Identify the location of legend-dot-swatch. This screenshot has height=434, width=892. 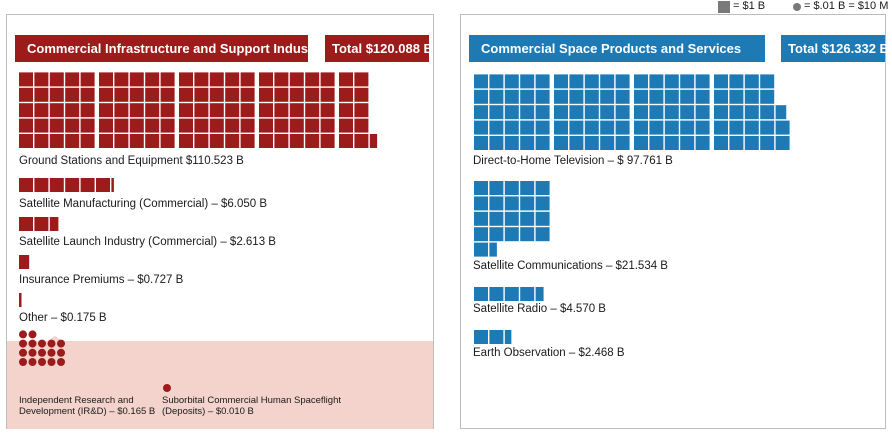
(797, 7).